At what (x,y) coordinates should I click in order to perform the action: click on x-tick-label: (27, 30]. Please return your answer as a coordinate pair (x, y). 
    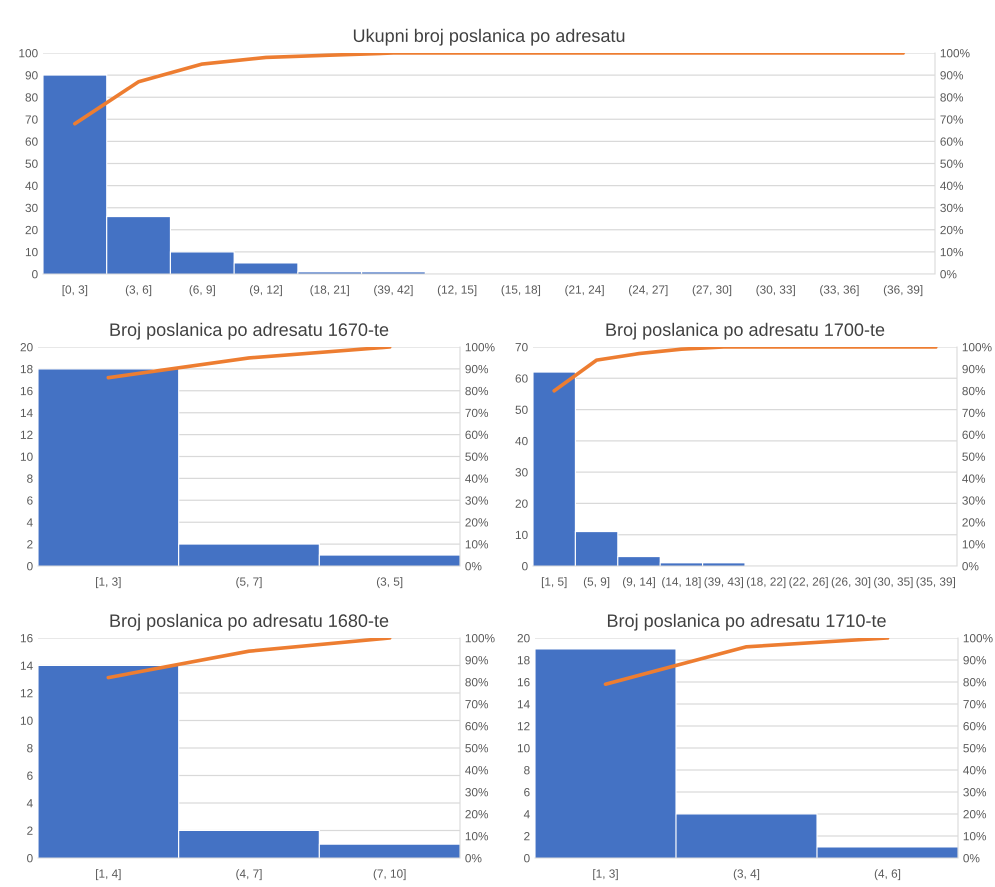
    Looking at the image, I should click on (712, 290).